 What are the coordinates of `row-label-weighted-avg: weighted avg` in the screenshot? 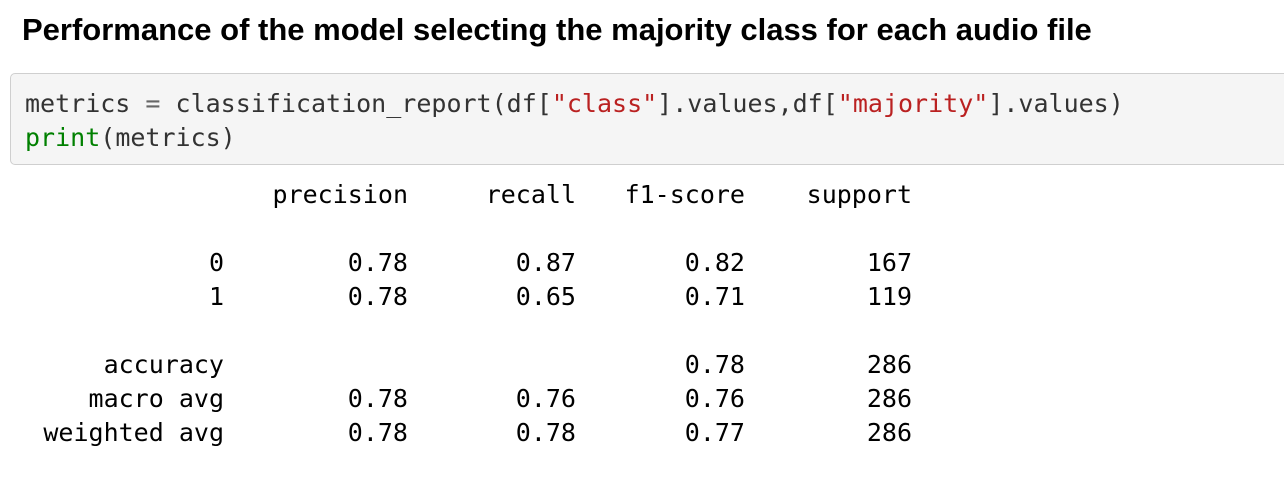 It's located at (133, 432).